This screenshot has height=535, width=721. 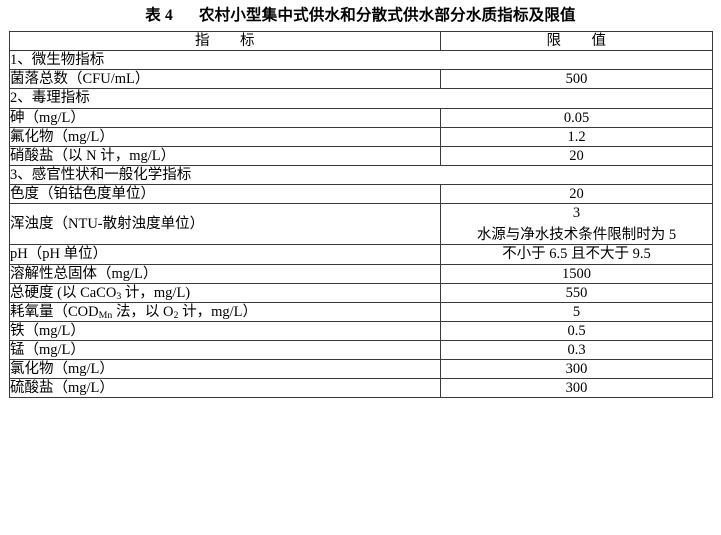 I want to click on indicator-text-post: 计，mg/L), so click(x=156, y=292).